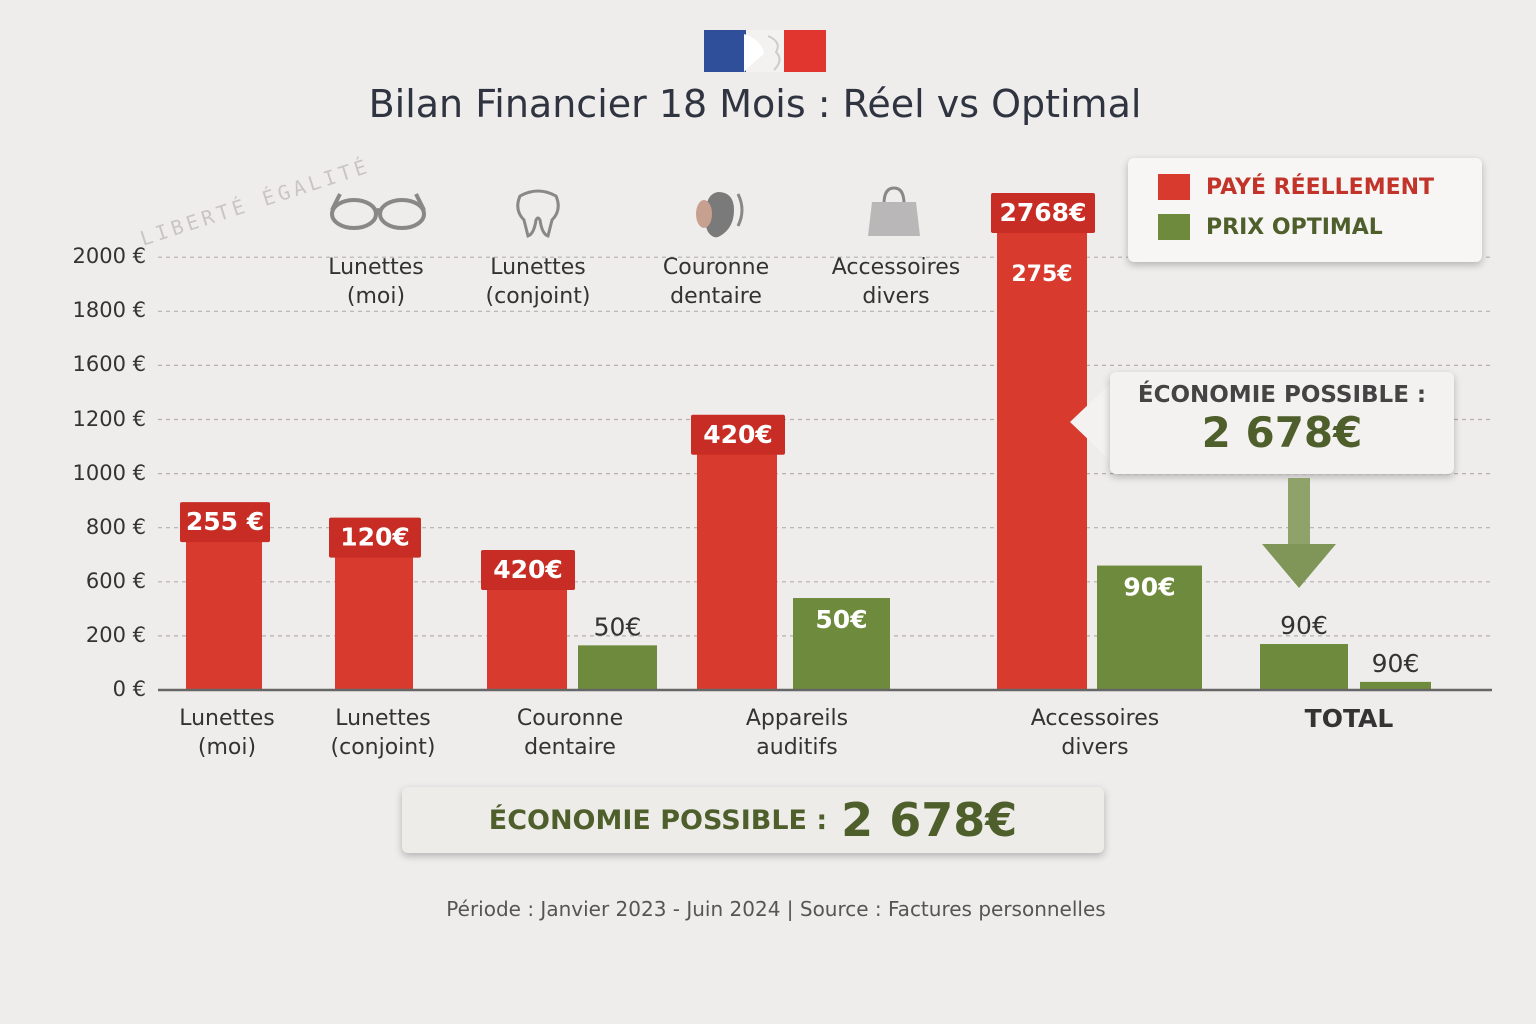 The width and height of the screenshot is (1536, 1024). What do you see at coordinates (383, 733) in the screenshot?
I see `x-category-label: Lunettes (conjoint)` at bounding box center [383, 733].